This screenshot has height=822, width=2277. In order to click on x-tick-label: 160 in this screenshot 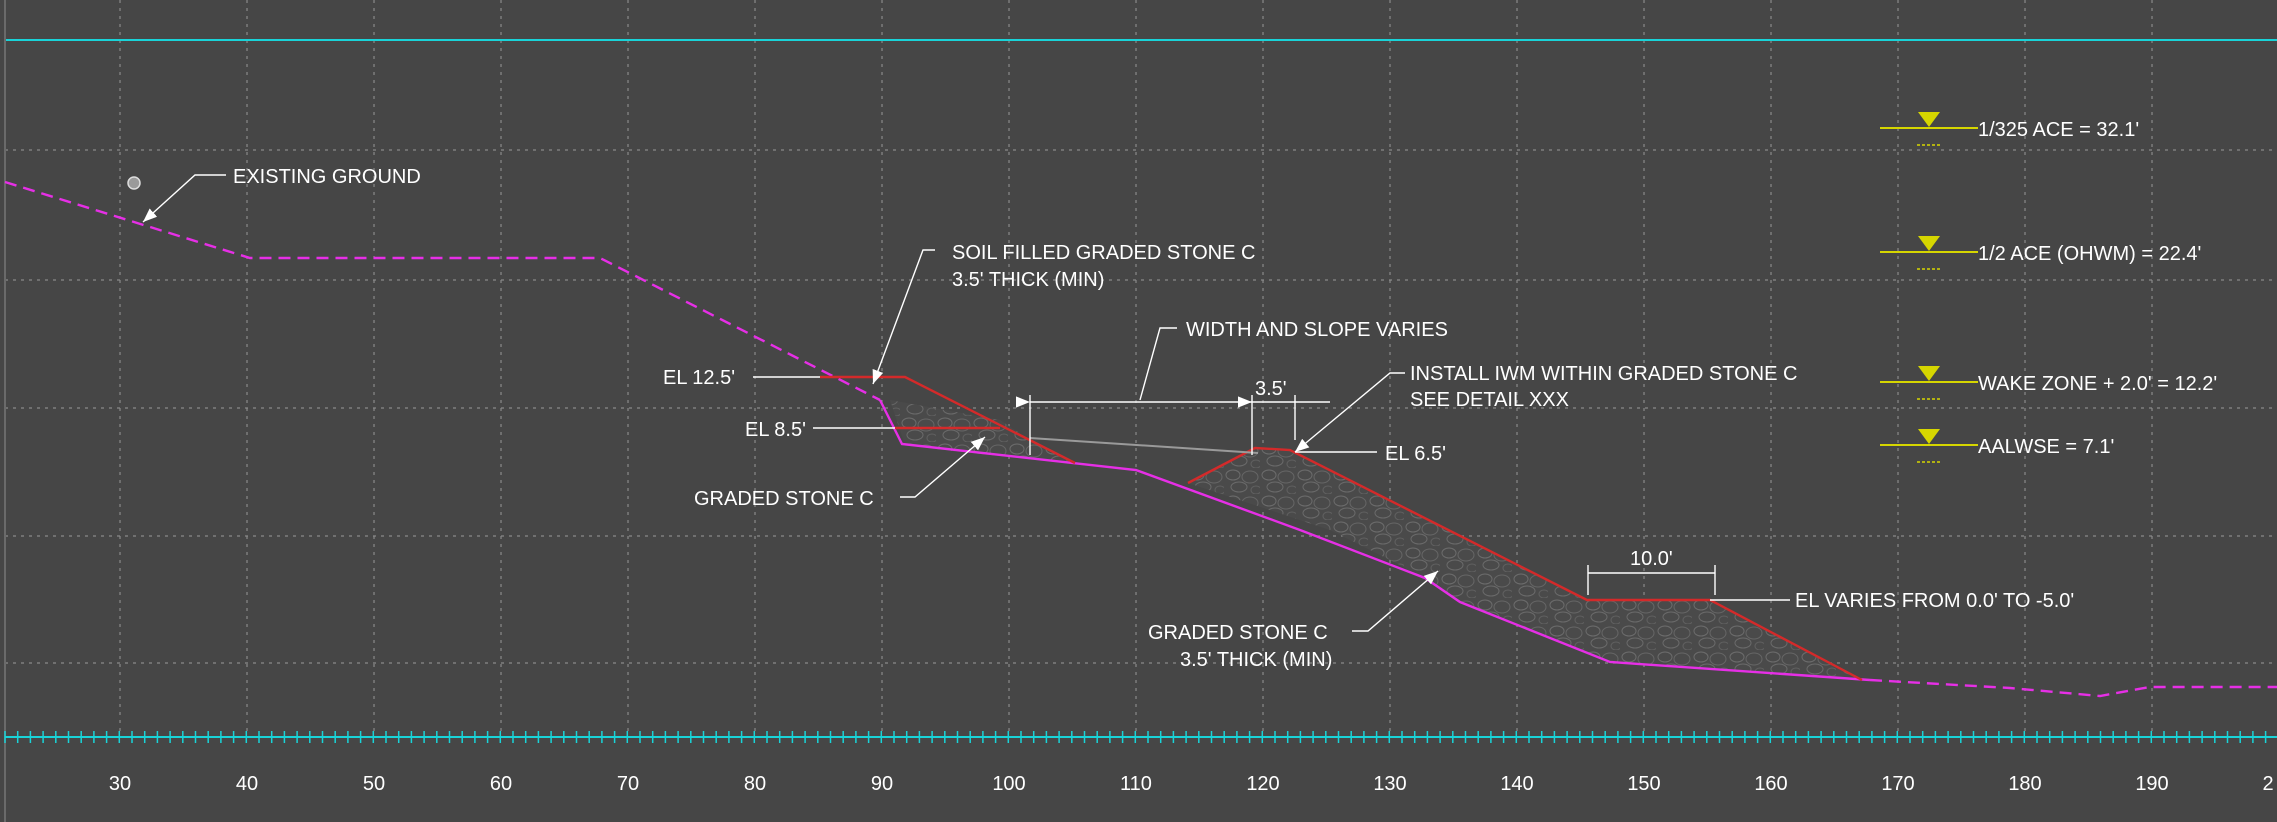, I will do `click(1770, 784)`.